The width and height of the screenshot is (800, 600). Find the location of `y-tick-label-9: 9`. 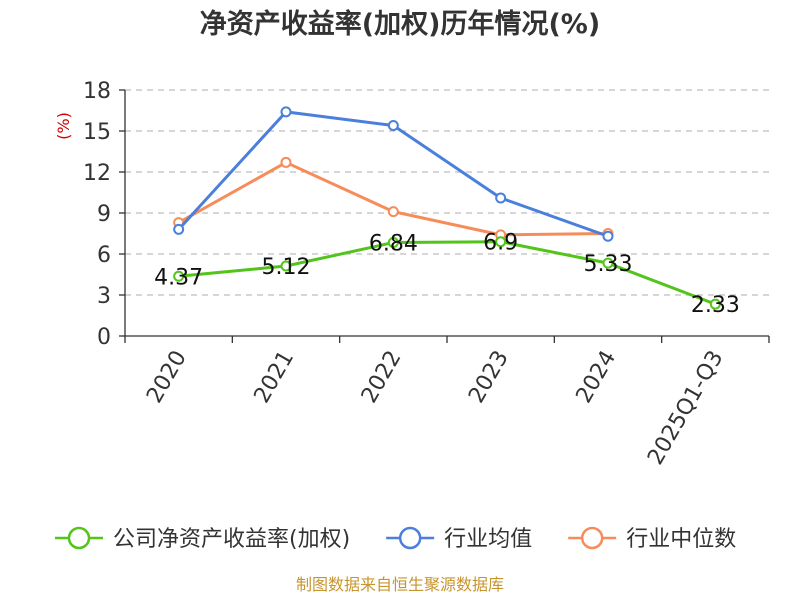

y-tick-label-9: 9 is located at coordinates (104, 214).